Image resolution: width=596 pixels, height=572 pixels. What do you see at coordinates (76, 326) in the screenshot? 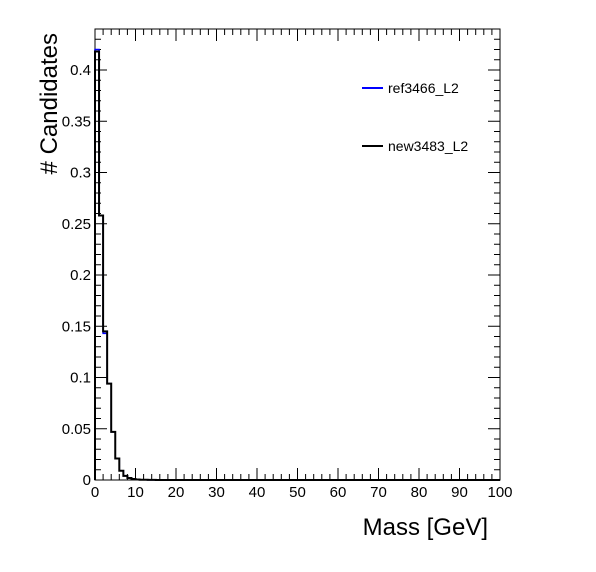
I see `y-tick-label: 0.15` at bounding box center [76, 326].